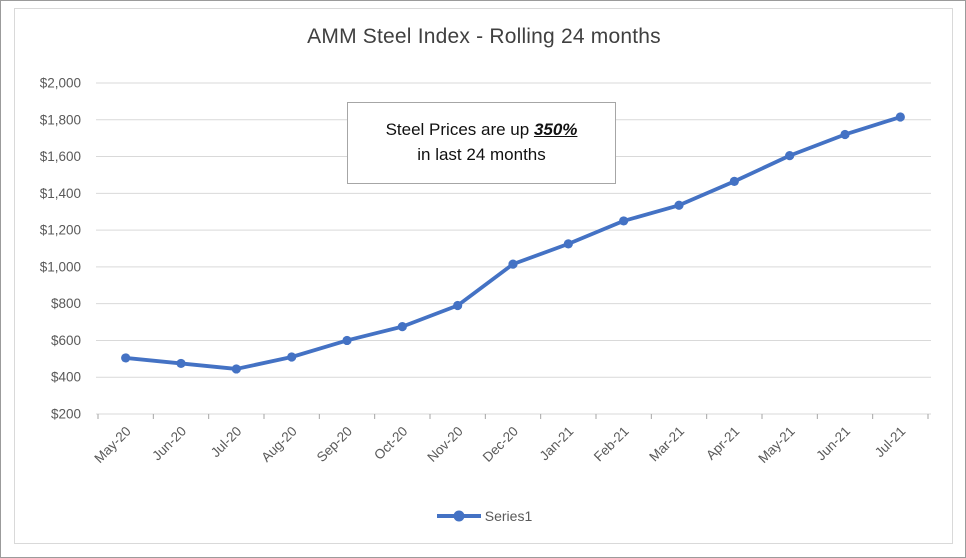 The height and width of the screenshot is (558, 966). What do you see at coordinates (458, 516) in the screenshot?
I see `legend-line-marker-icon` at bounding box center [458, 516].